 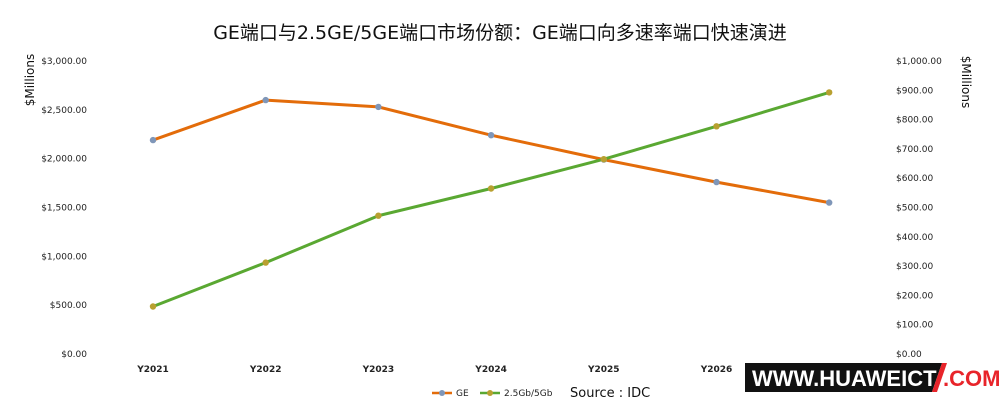 What do you see at coordinates (919, 62) in the screenshot?
I see `right-tick-label: $1,000.00` at bounding box center [919, 62].